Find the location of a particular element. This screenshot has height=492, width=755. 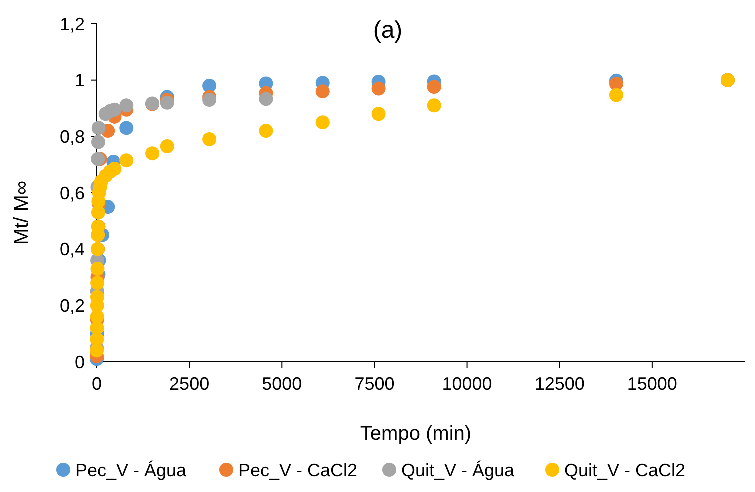

y-tick-label: 0,4 is located at coordinates (72, 250).